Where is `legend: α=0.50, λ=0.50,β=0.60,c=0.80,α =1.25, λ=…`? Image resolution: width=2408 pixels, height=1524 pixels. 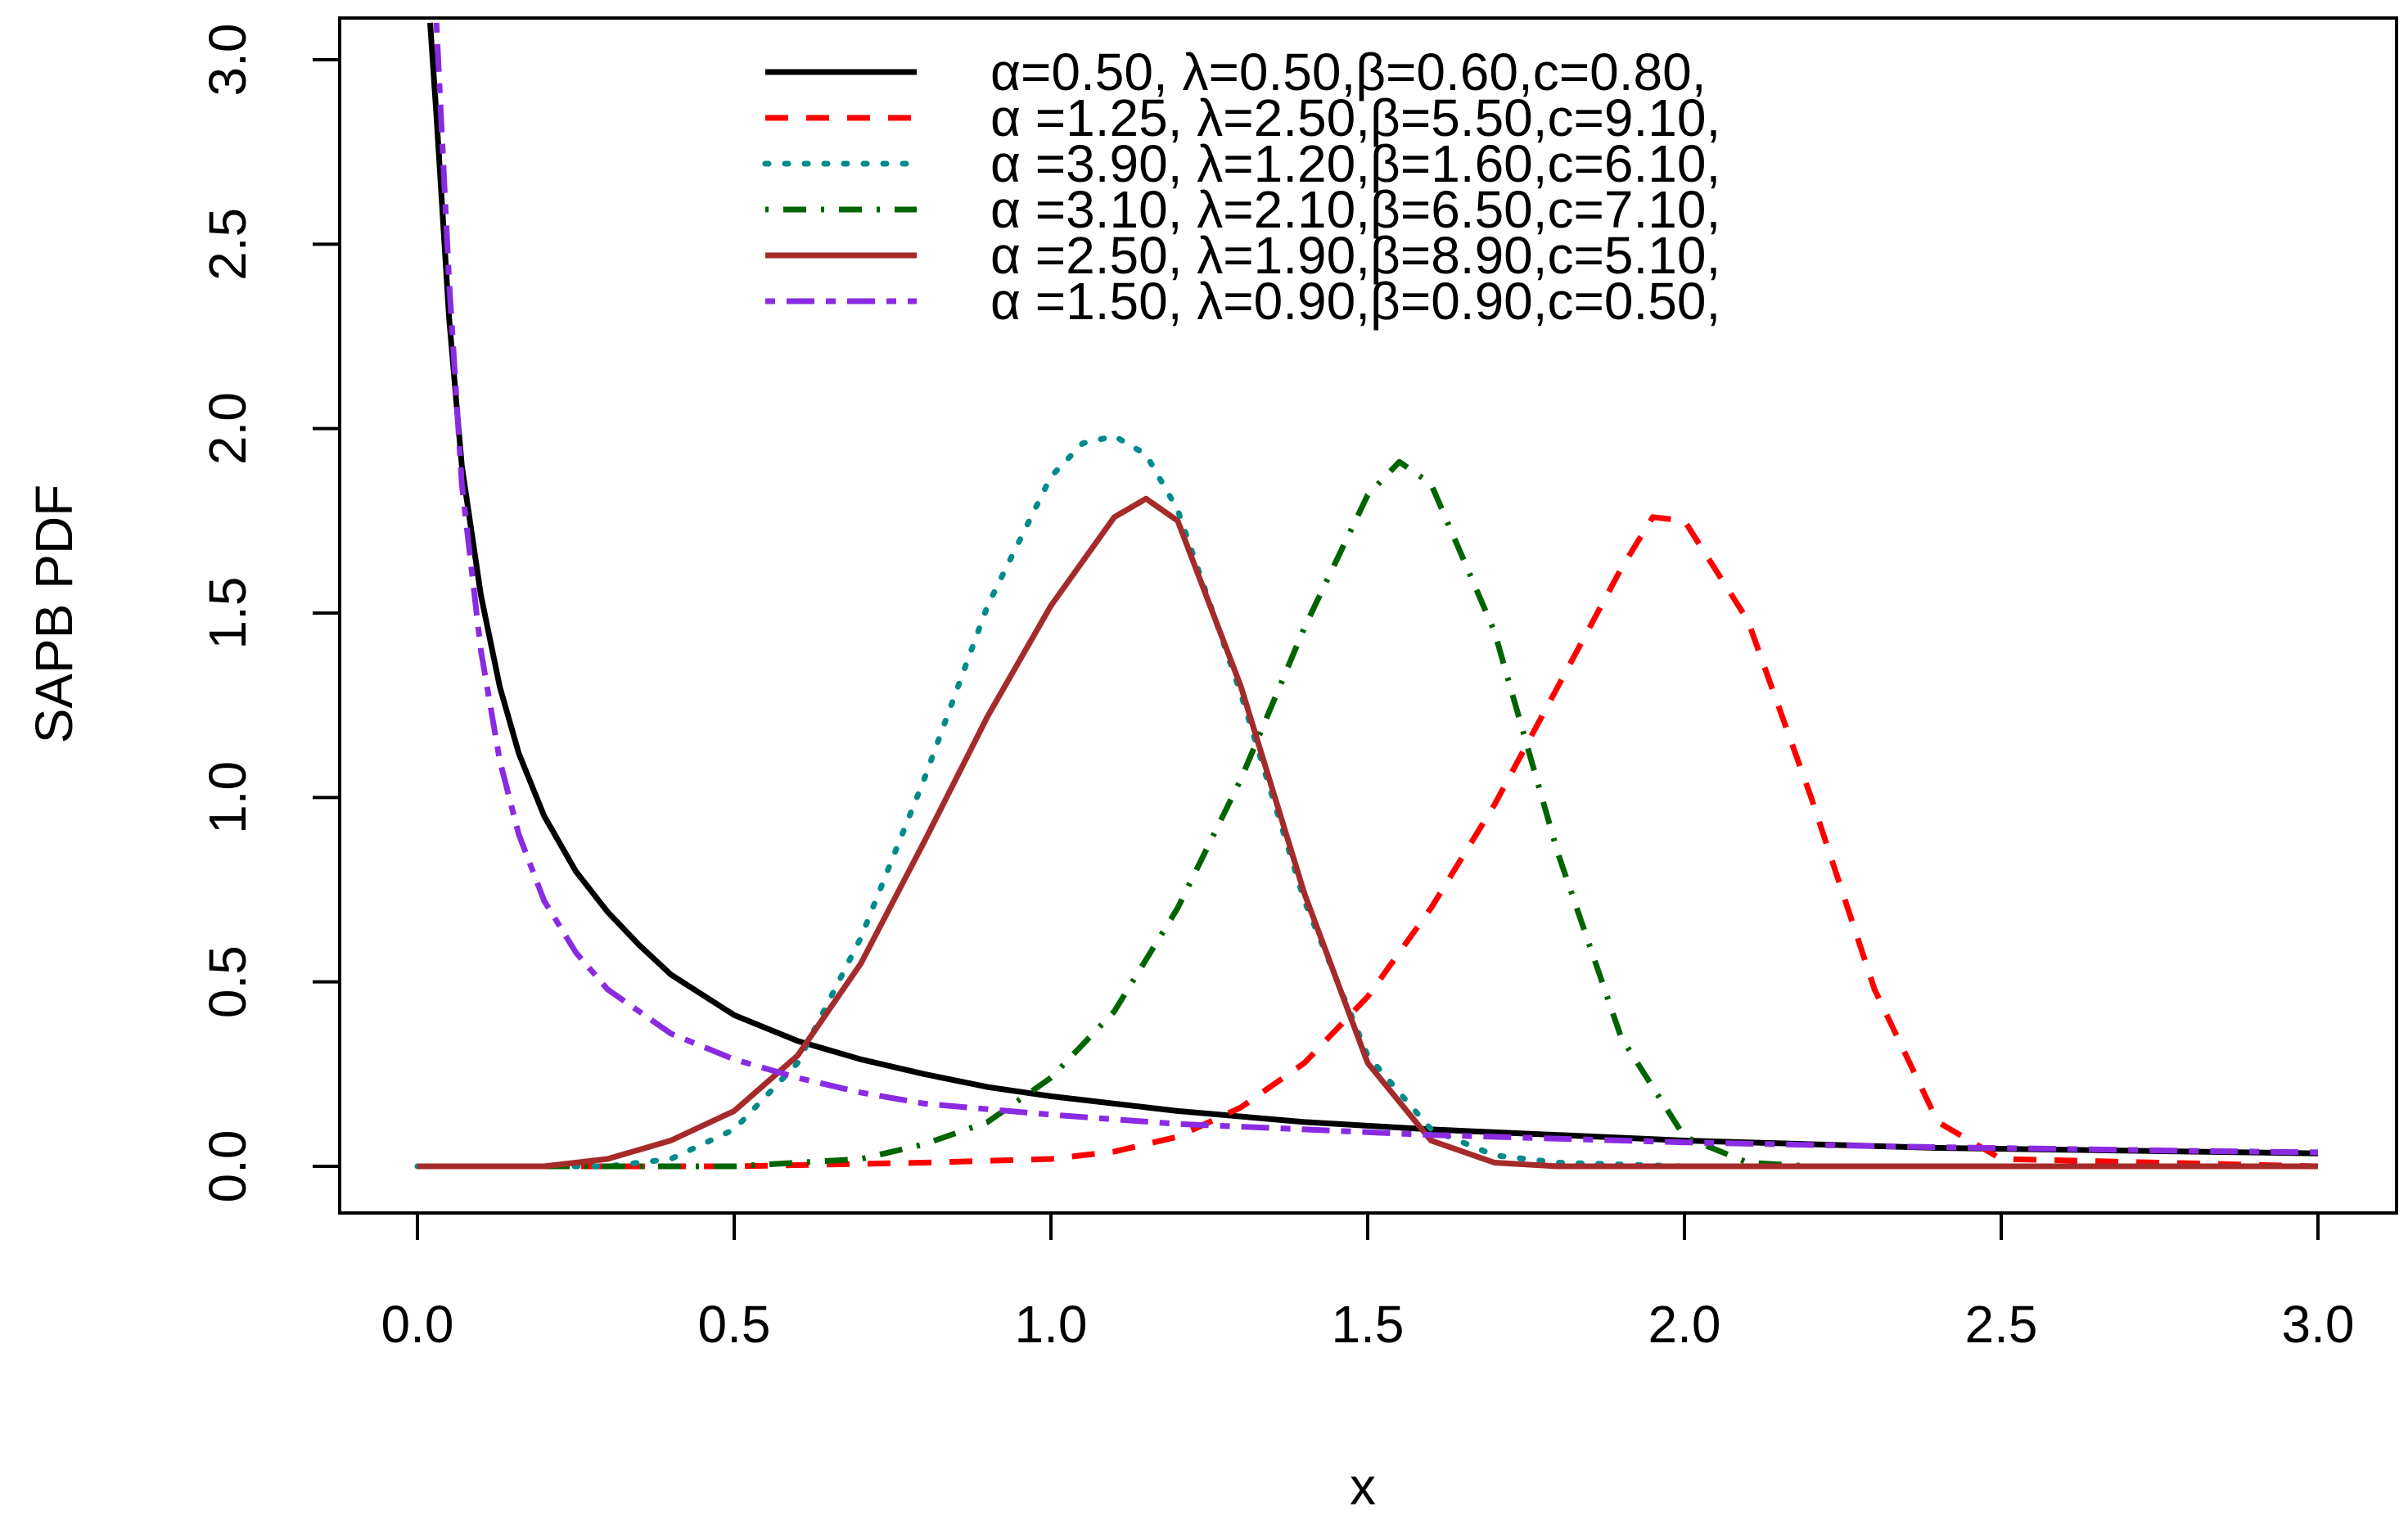 legend: α=0.50, λ=0.50,β=0.60,c=0.80,α =1.25, λ=… is located at coordinates (1241, 187).